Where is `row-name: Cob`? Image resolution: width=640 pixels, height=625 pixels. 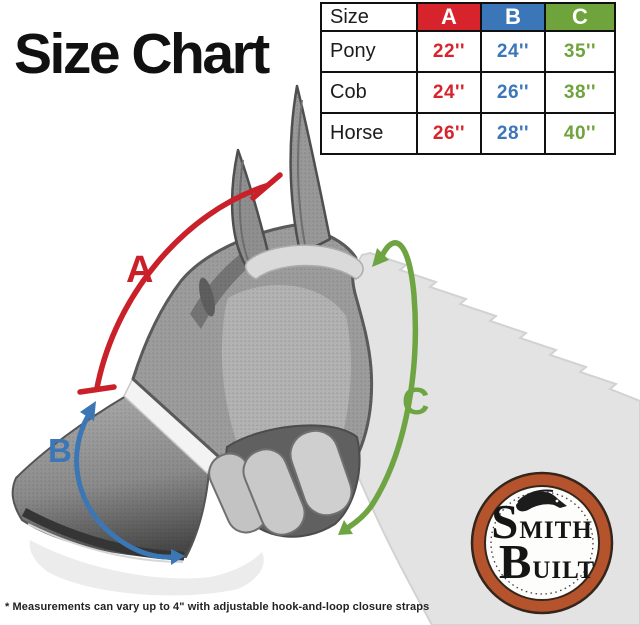
row-name: Cob is located at coordinates (369, 92).